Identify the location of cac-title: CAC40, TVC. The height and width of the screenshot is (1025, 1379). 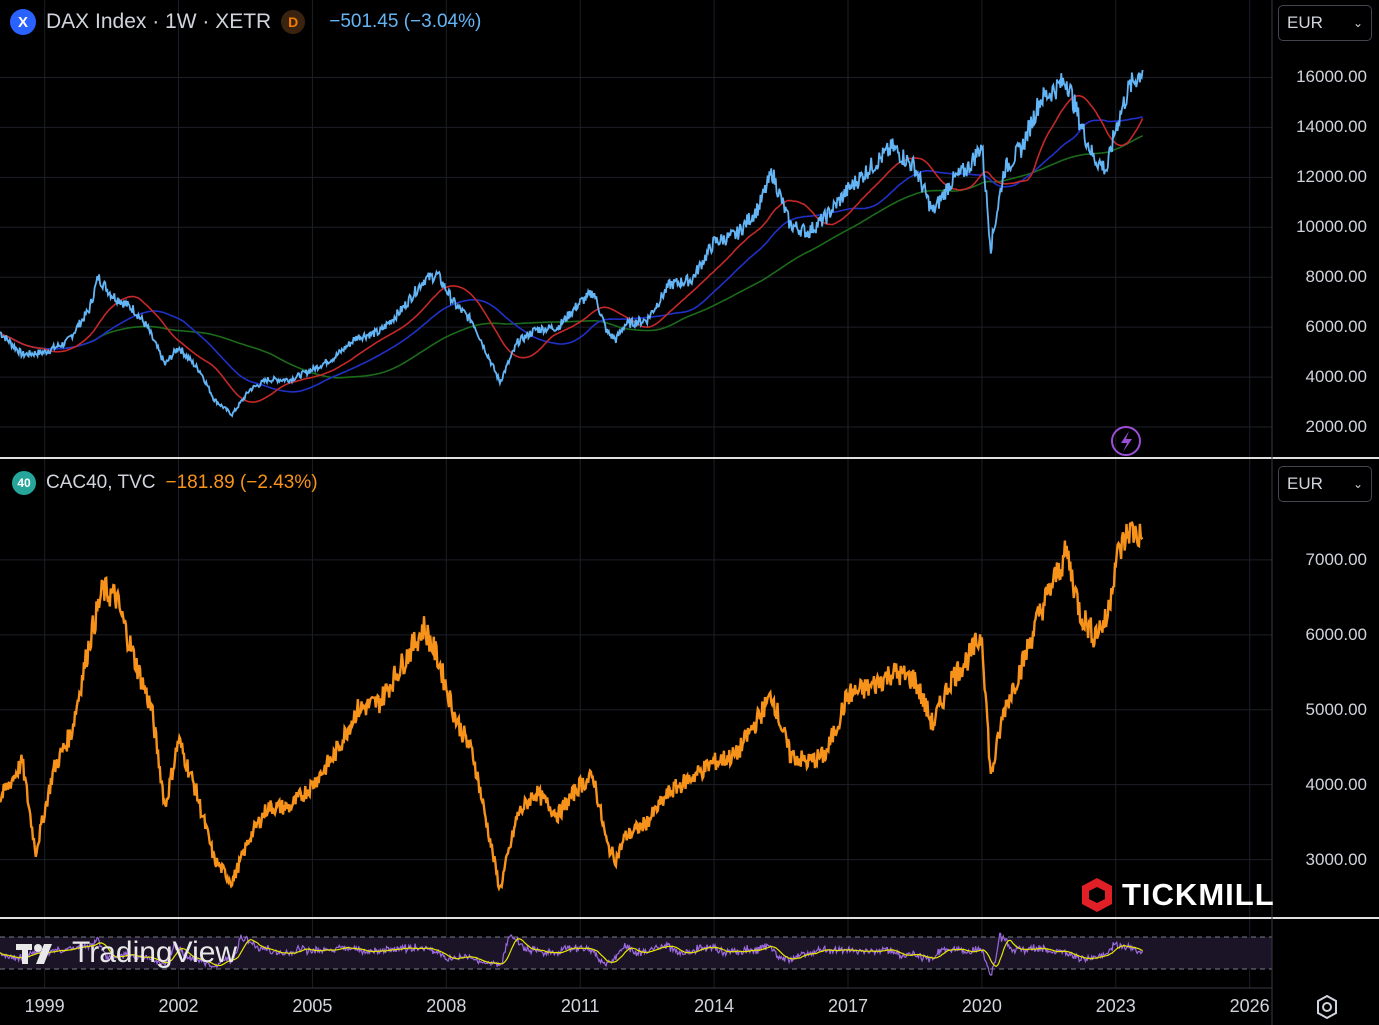
(101, 482).